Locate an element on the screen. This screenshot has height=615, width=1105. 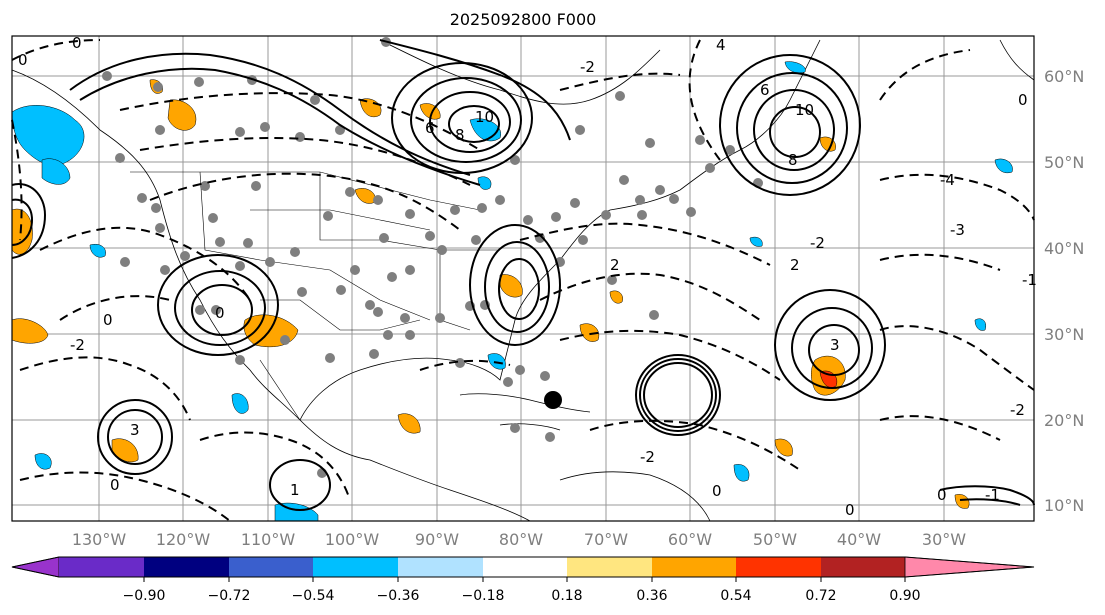
colorbar-tick: 0.36 is located at coordinates (651, 596).